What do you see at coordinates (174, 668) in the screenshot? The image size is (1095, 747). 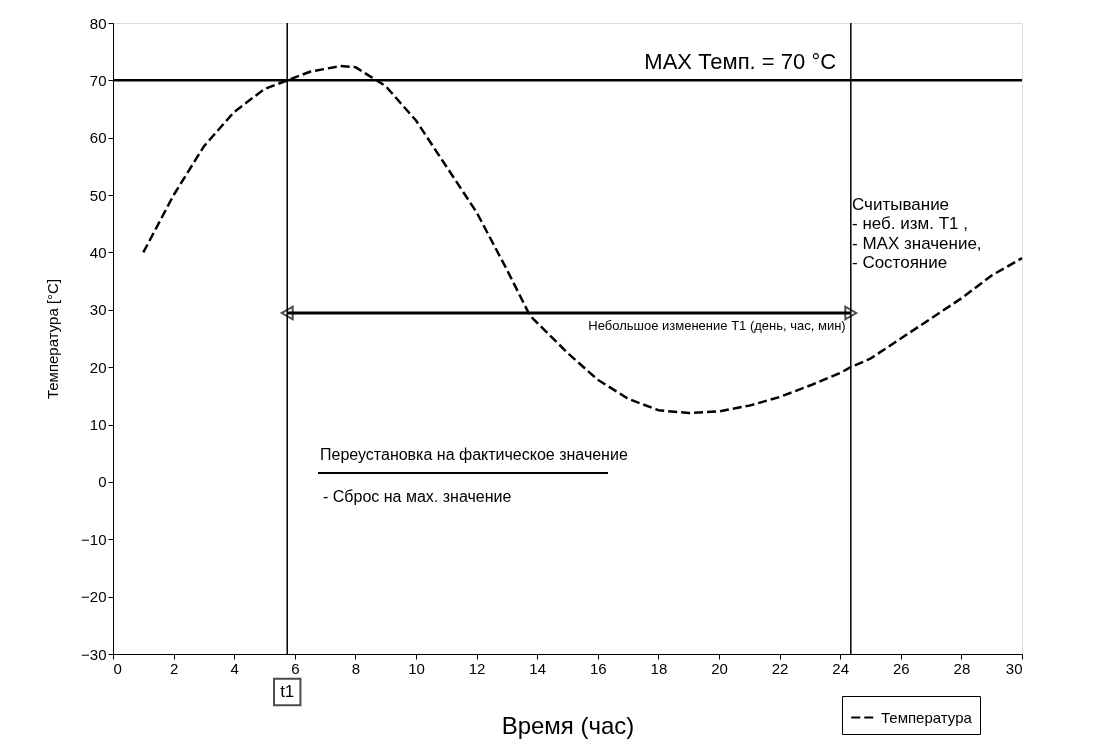 I see `x-tick-label: 2` at bounding box center [174, 668].